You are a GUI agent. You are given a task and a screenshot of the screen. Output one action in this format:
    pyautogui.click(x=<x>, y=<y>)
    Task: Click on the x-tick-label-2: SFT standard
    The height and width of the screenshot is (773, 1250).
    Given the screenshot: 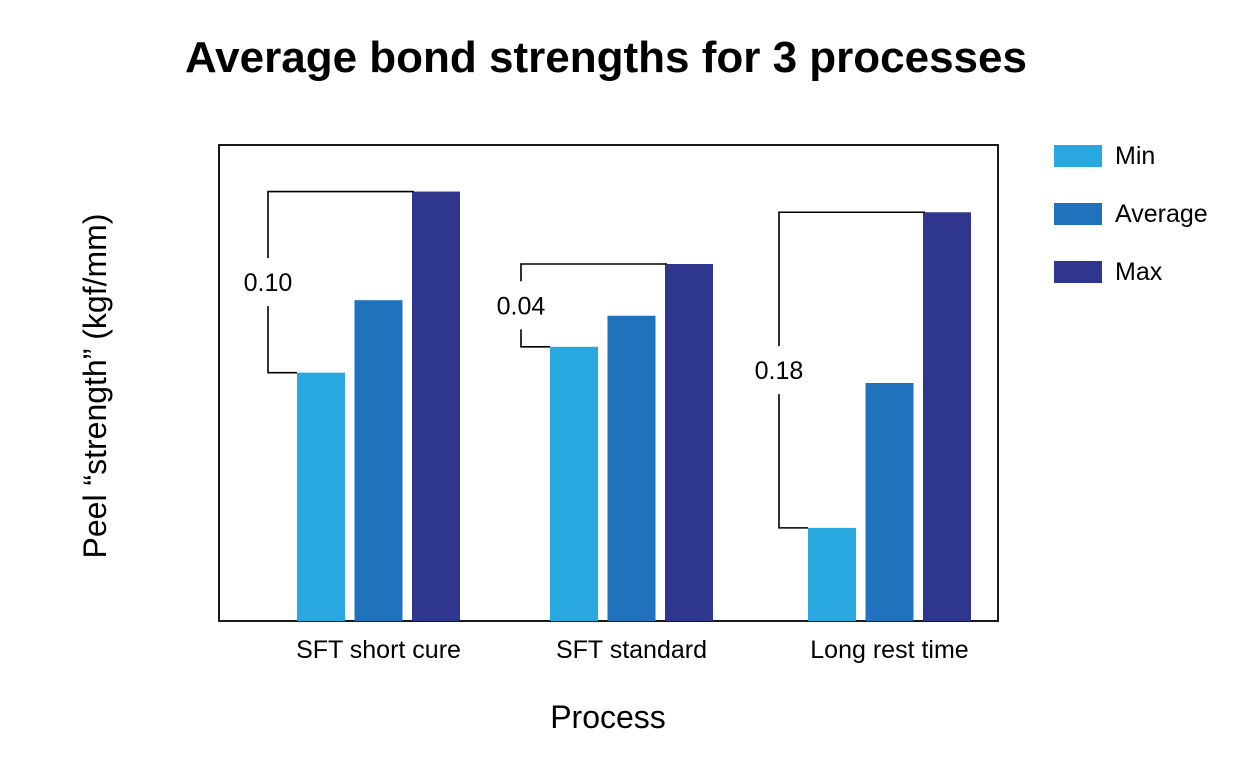 What is the action you would take?
    pyautogui.click(x=631, y=650)
    